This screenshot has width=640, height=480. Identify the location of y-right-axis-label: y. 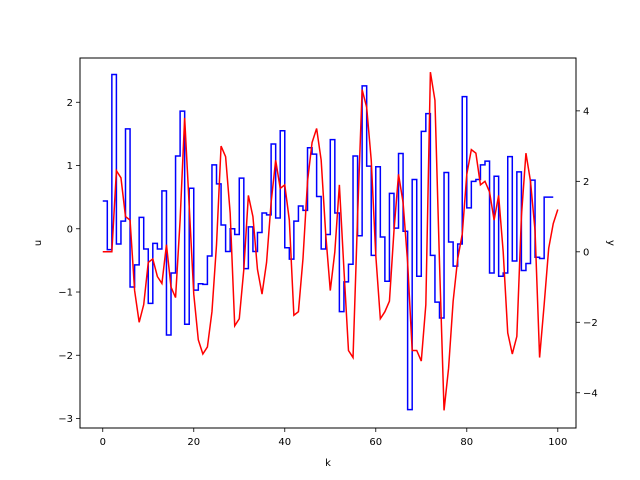
(610, 243).